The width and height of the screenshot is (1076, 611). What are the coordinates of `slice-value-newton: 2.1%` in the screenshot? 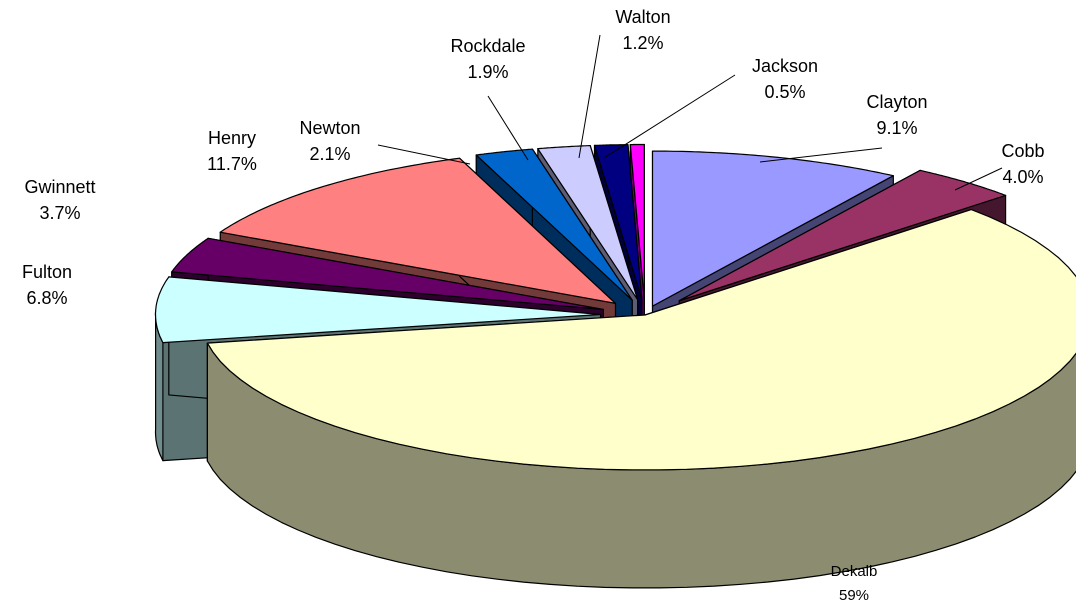 It's located at (329, 154).